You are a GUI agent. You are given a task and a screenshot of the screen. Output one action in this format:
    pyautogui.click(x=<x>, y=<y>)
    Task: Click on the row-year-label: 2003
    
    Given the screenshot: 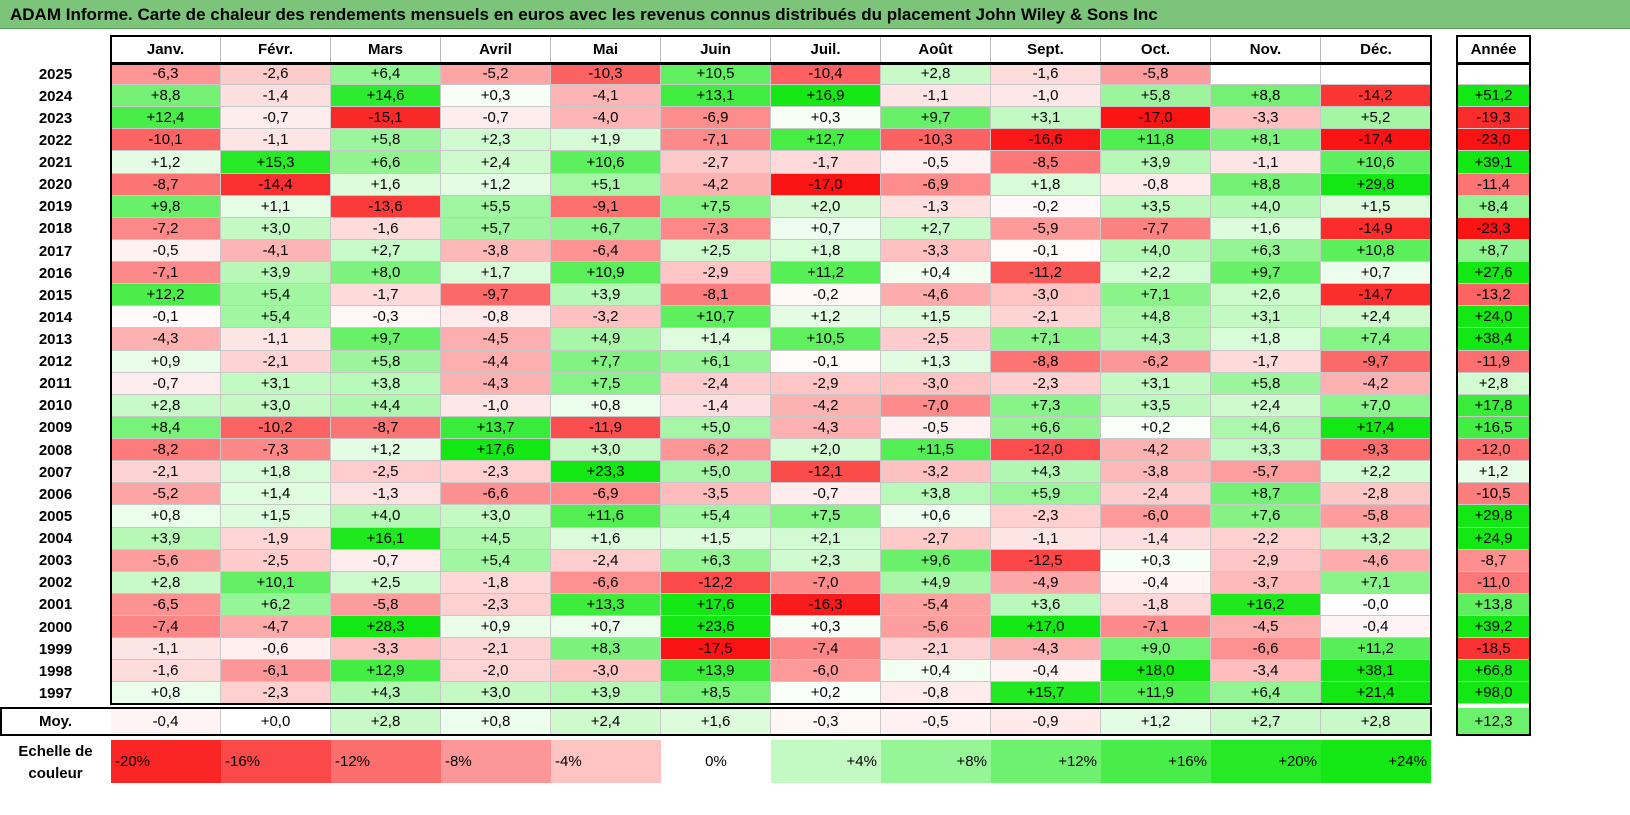 What is the action you would take?
    pyautogui.click(x=55, y=561)
    